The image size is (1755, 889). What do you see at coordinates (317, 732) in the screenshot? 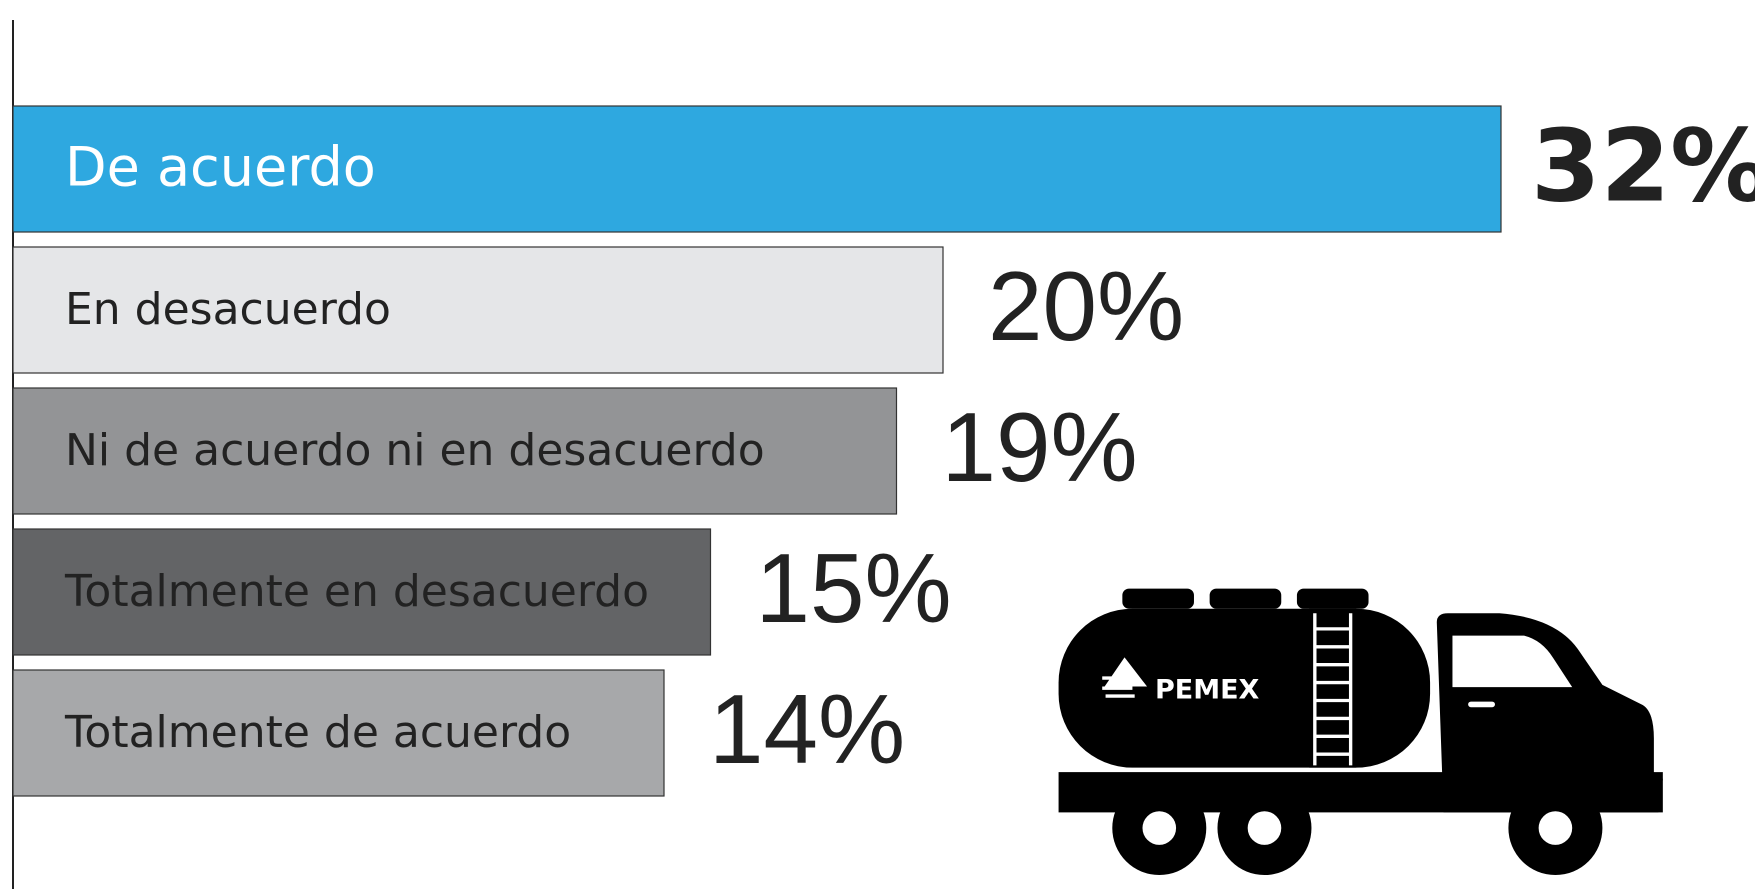
I see `category-label: Totalmente de acuerdo` at bounding box center [317, 732].